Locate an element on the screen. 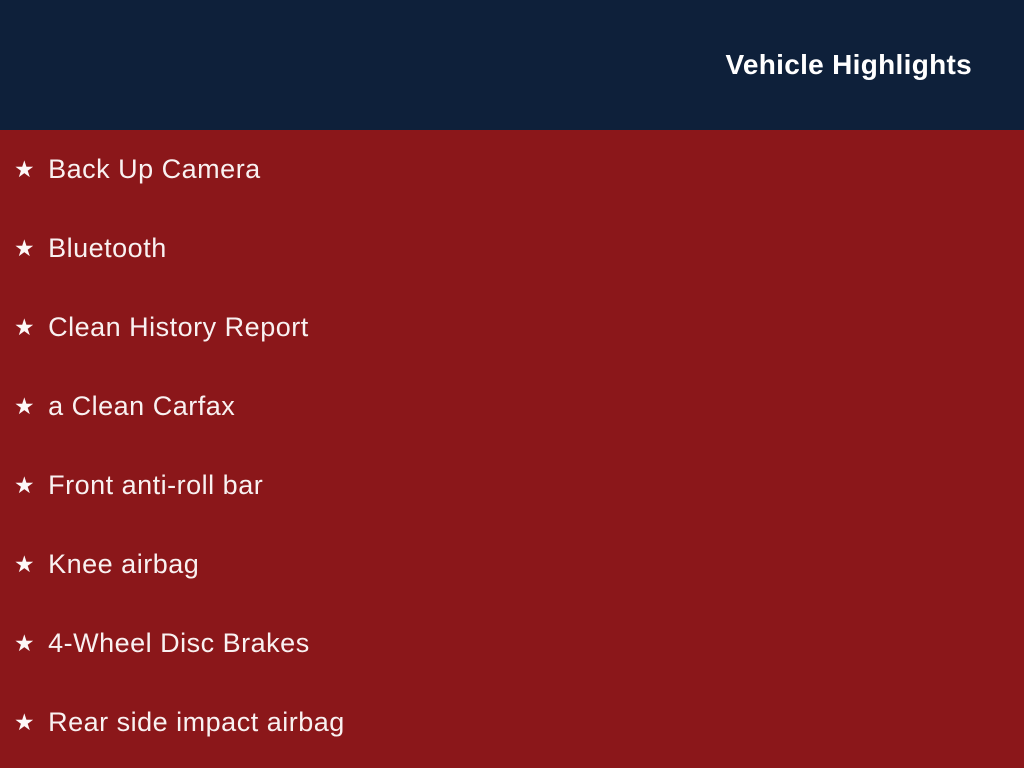  highlight-label: 4-Wheel Disc Brakes is located at coordinates (179, 642).